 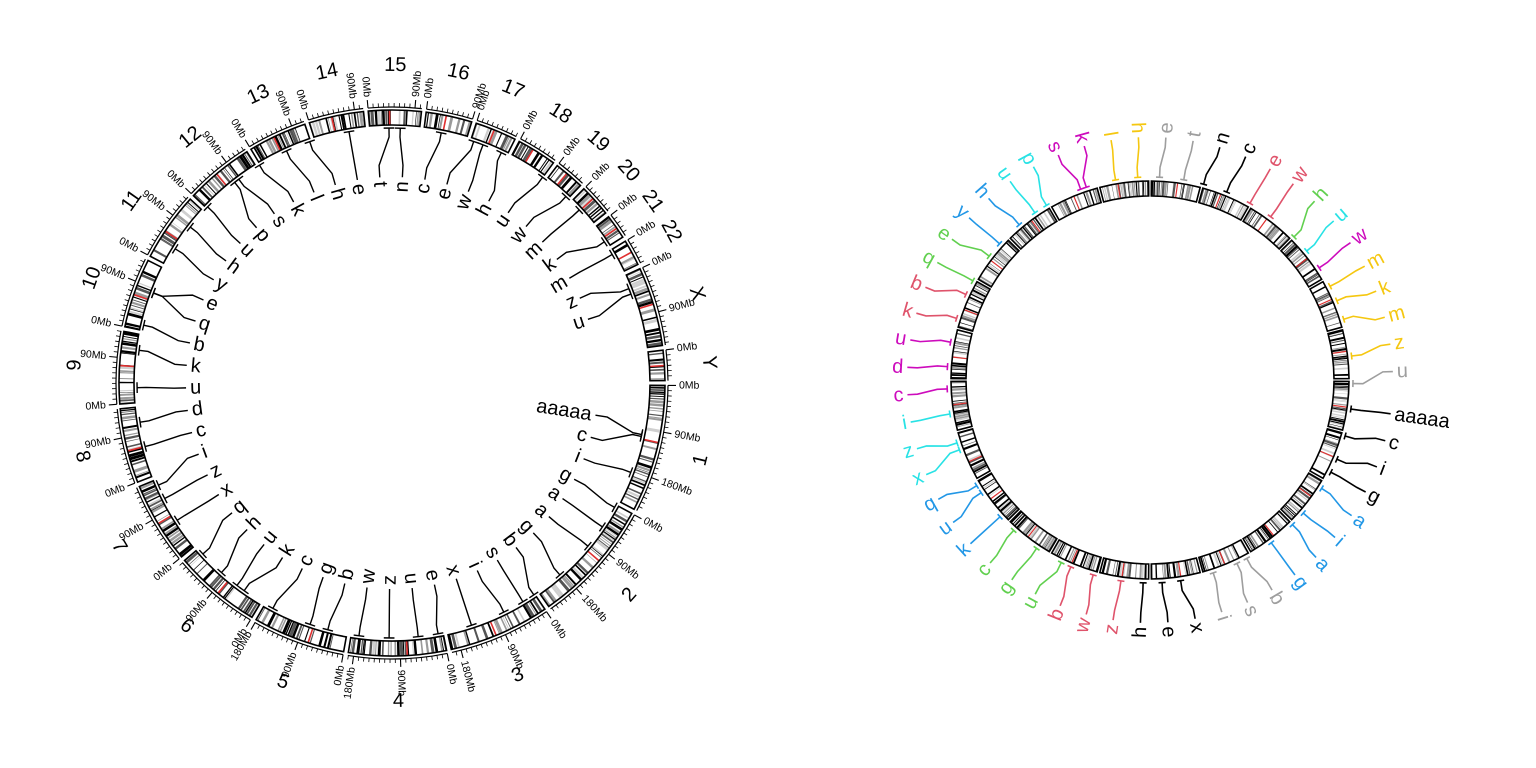 I want to click on gene-label: y, so click(x=962, y=211).